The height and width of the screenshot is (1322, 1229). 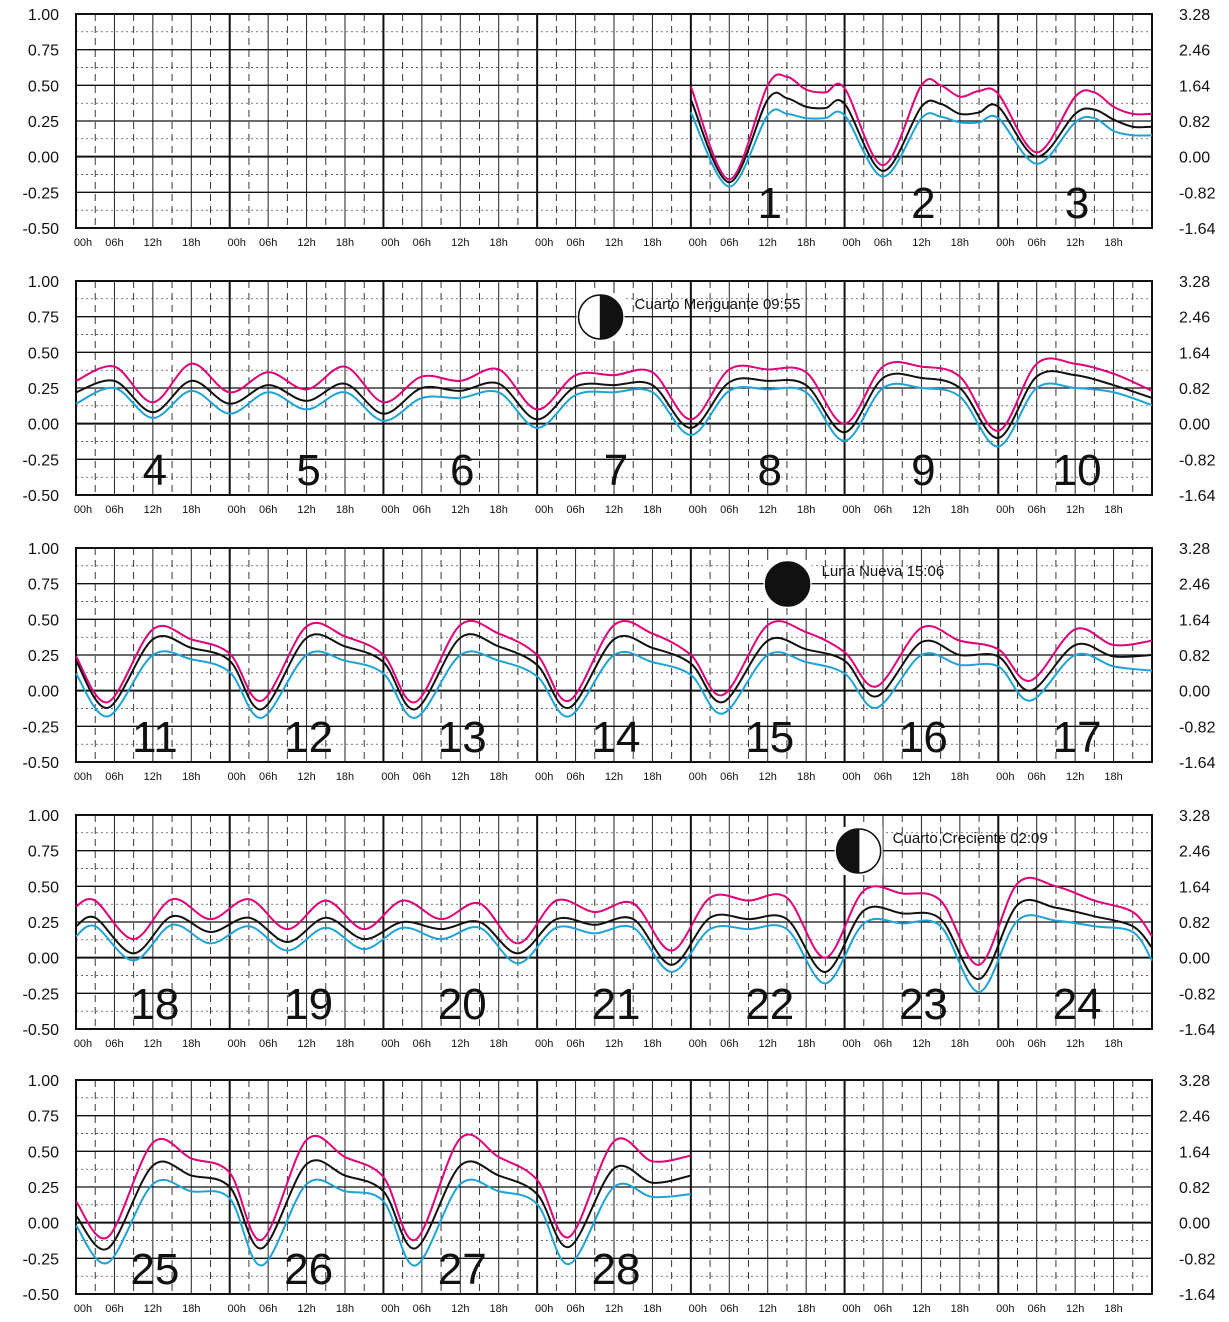 What do you see at coordinates (1194, 86) in the screenshot?
I see `y-right-tick-label: 1.64` at bounding box center [1194, 86].